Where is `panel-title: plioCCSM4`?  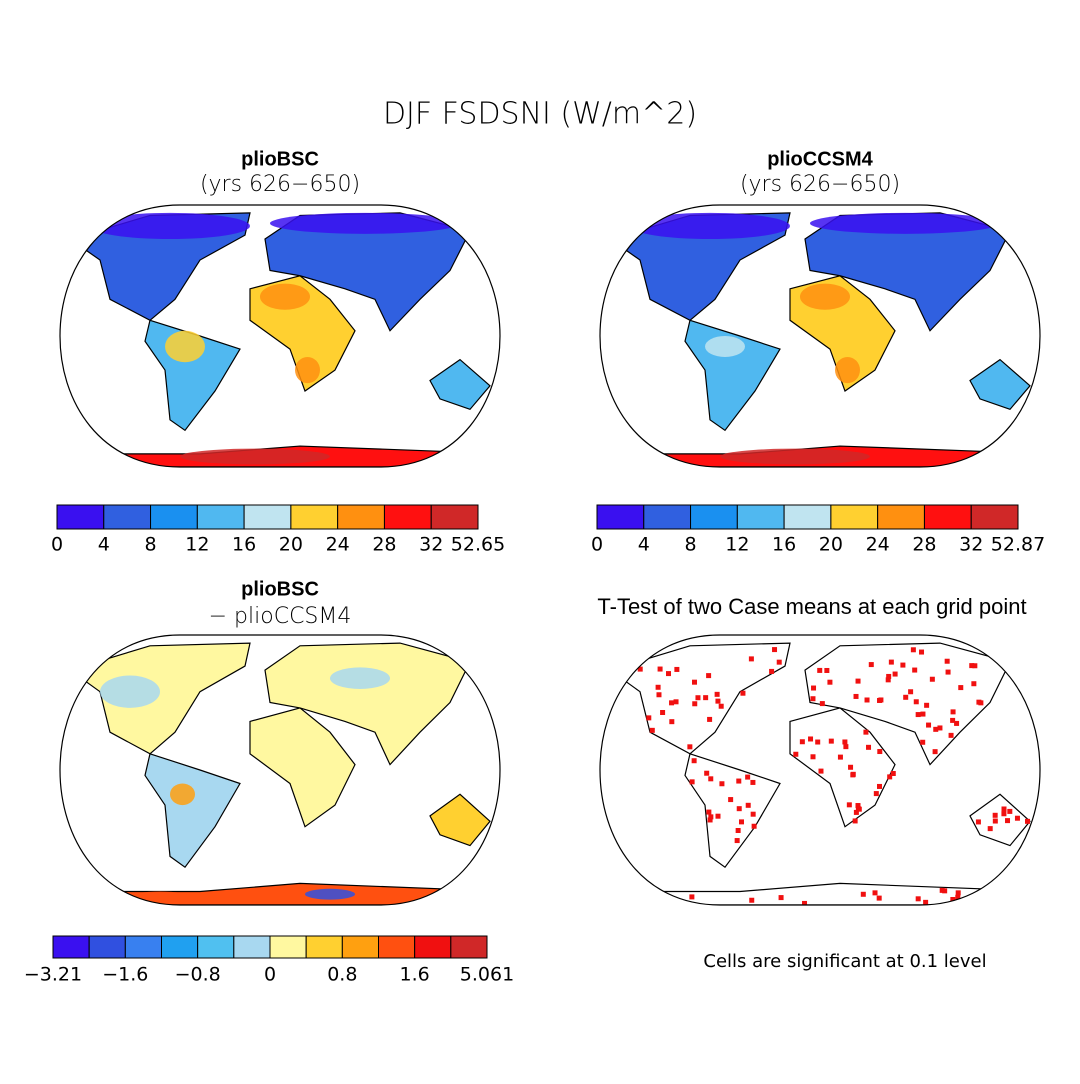 panel-title: plioCCSM4 is located at coordinates (820, 159).